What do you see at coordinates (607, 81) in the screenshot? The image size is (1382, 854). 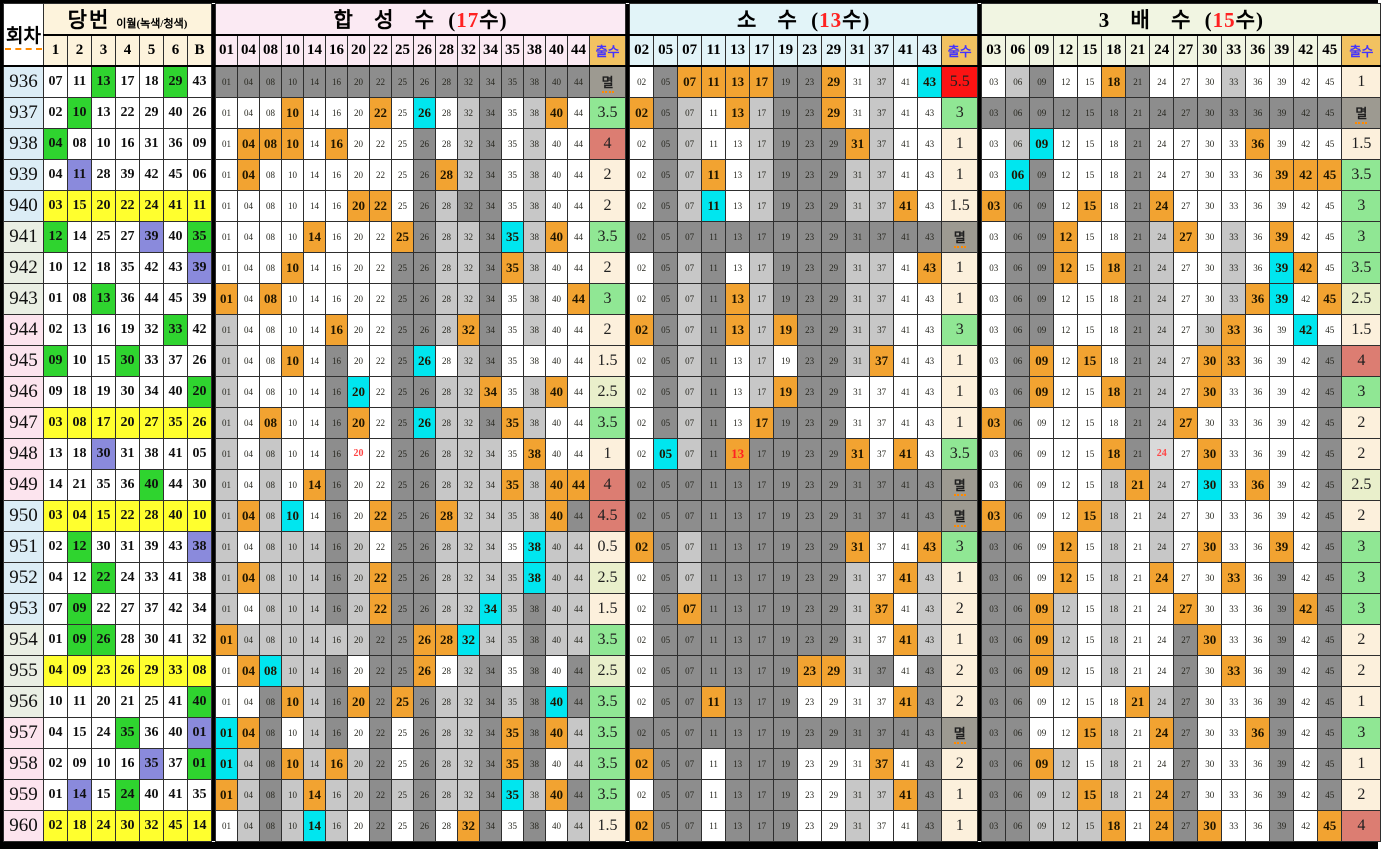 I see `chulsu-value-hapseong: 멸` at bounding box center [607, 81].